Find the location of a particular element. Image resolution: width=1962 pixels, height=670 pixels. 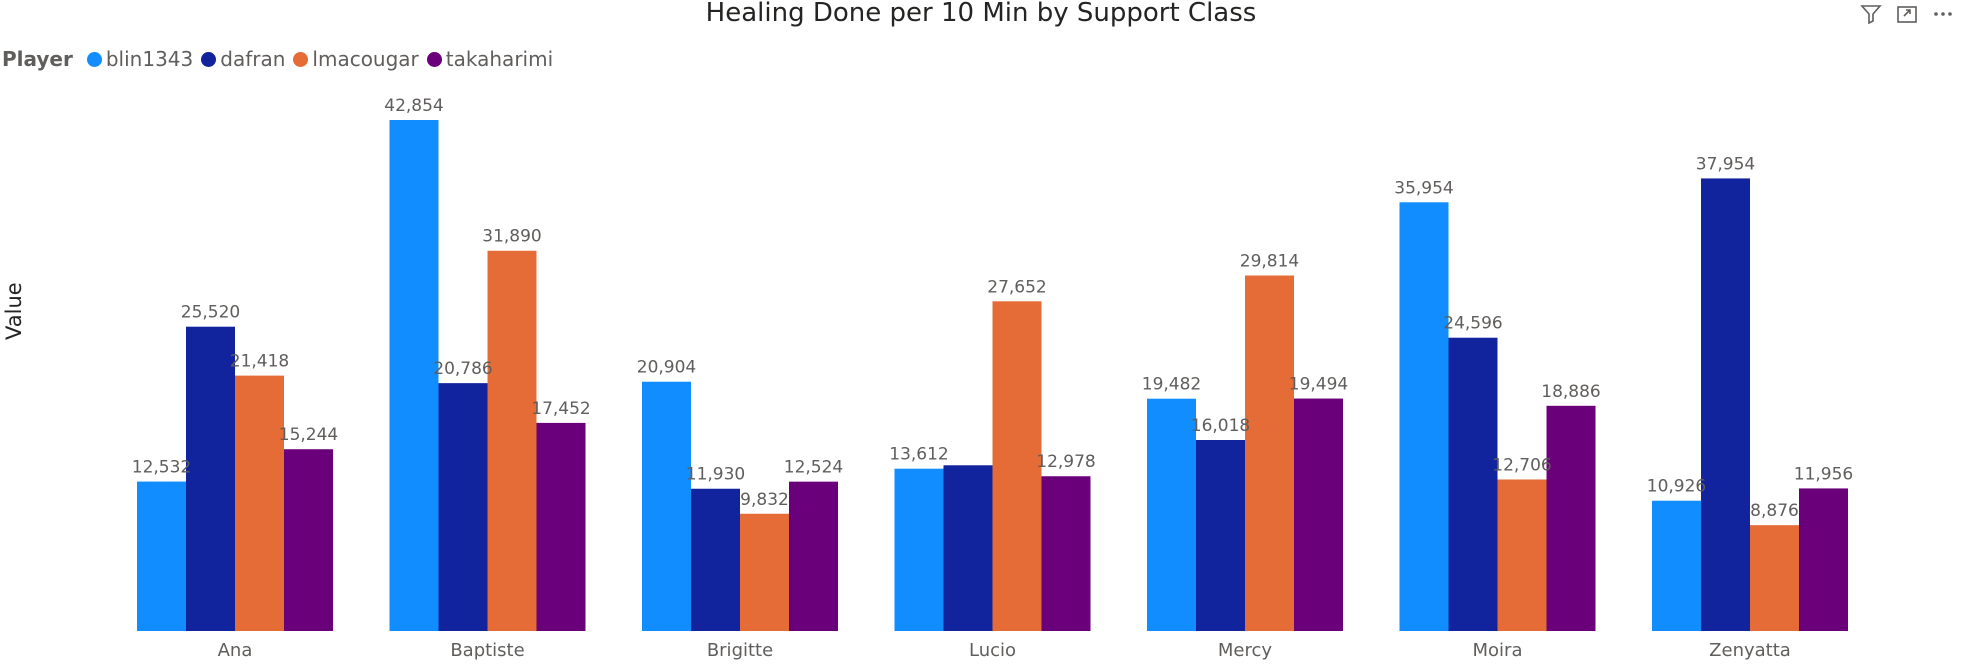

data-label: 12,532 is located at coordinates (161, 468).